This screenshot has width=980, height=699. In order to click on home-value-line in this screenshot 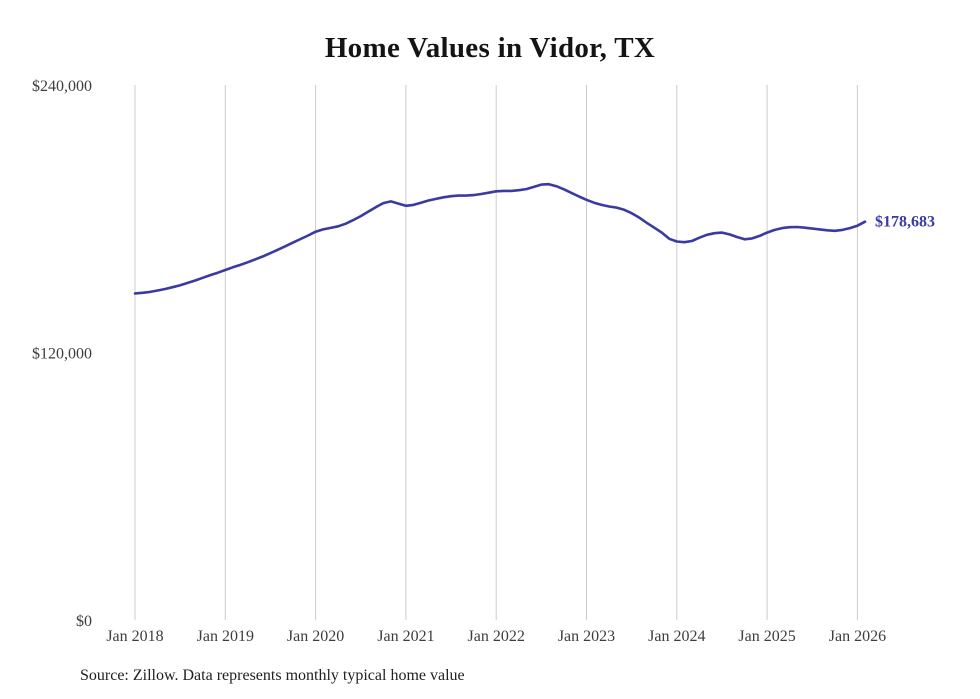, I will do `click(500, 238)`.